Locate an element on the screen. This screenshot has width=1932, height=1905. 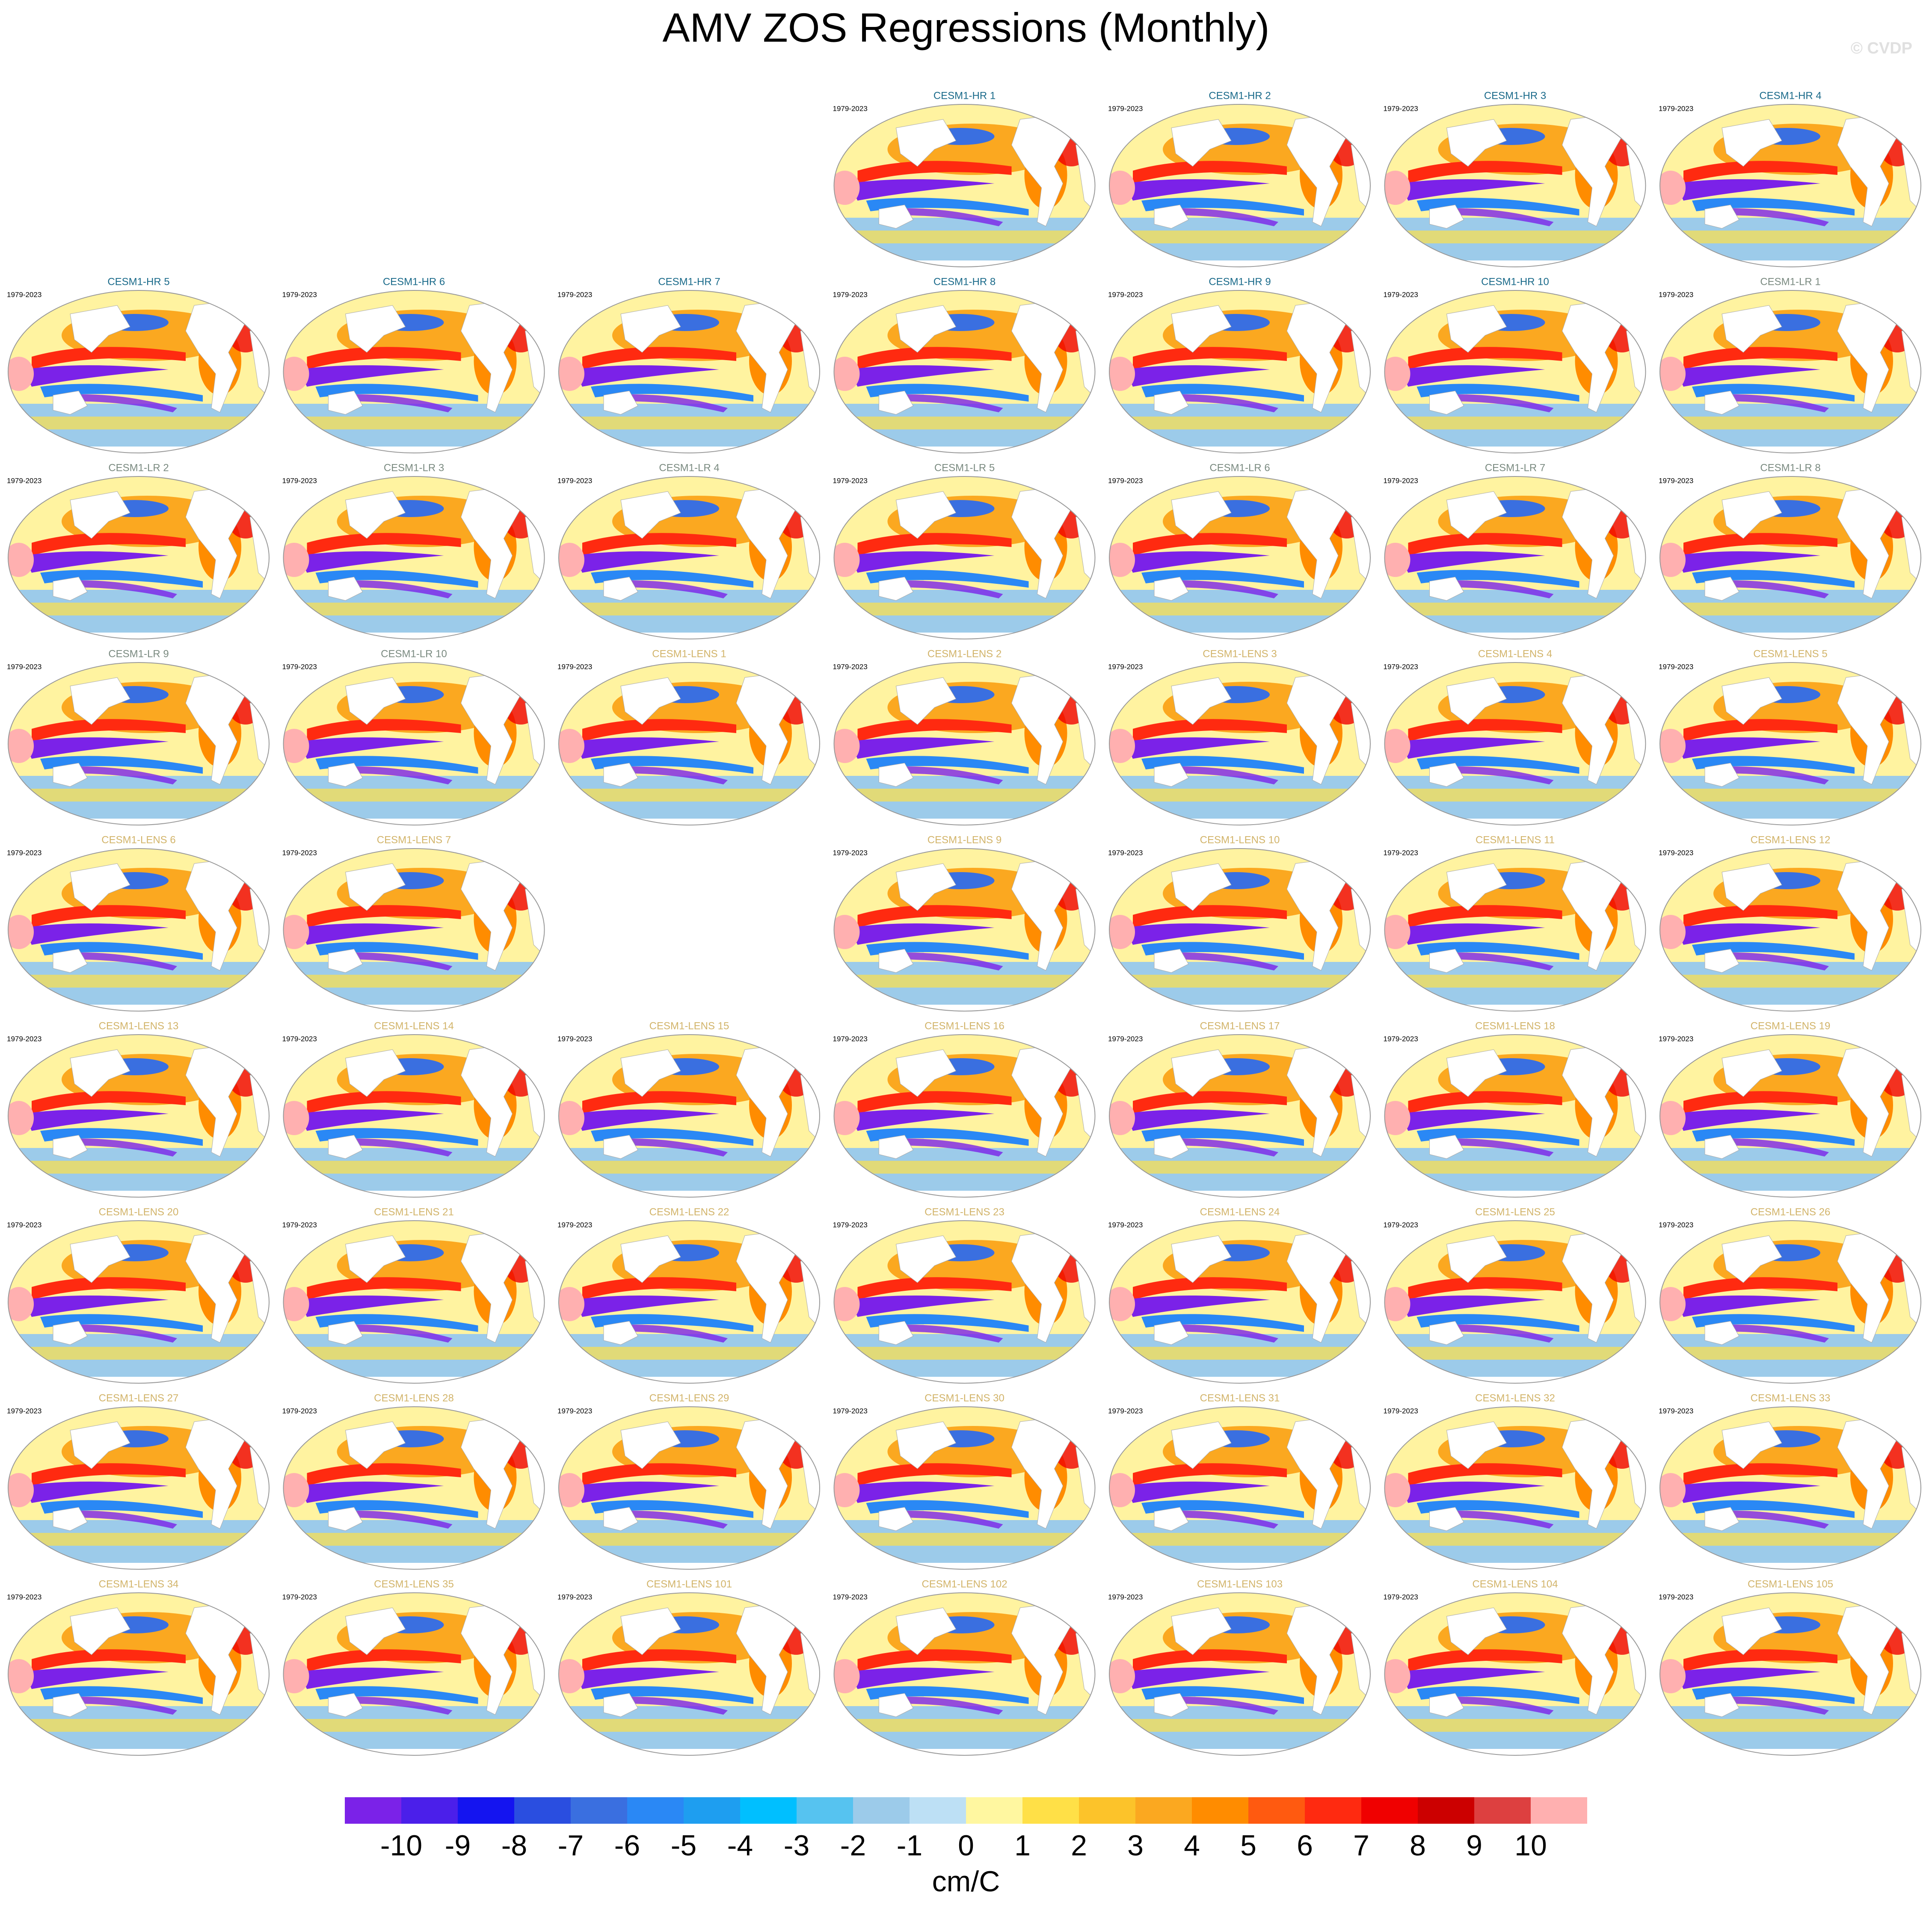
page-title: AMV ZOS Regressions (Monthly) is located at coordinates (965, 28).